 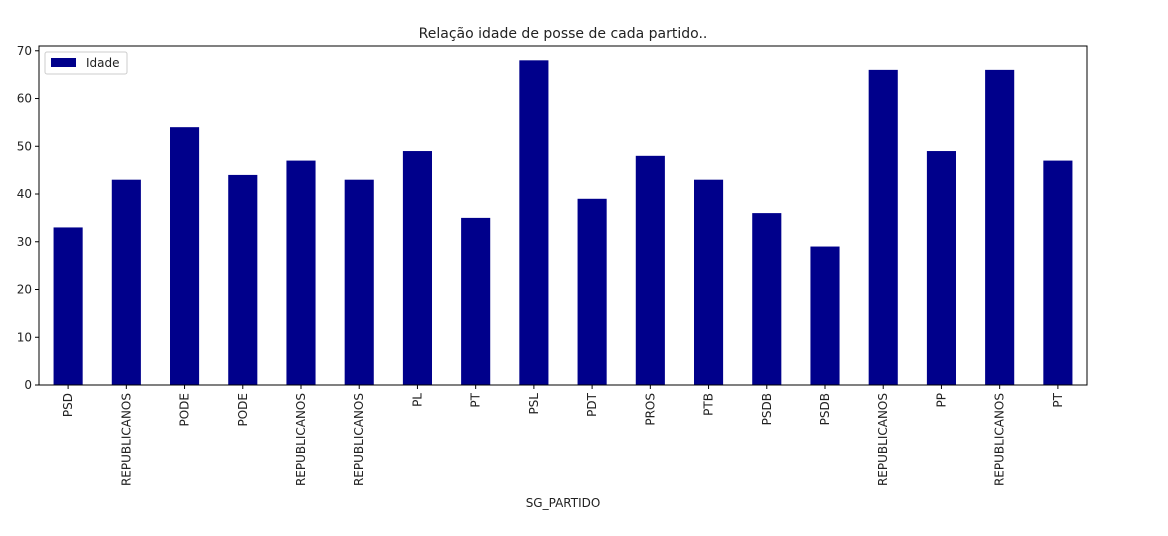 I want to click on legend: Idade, so click(x=86, y=63).